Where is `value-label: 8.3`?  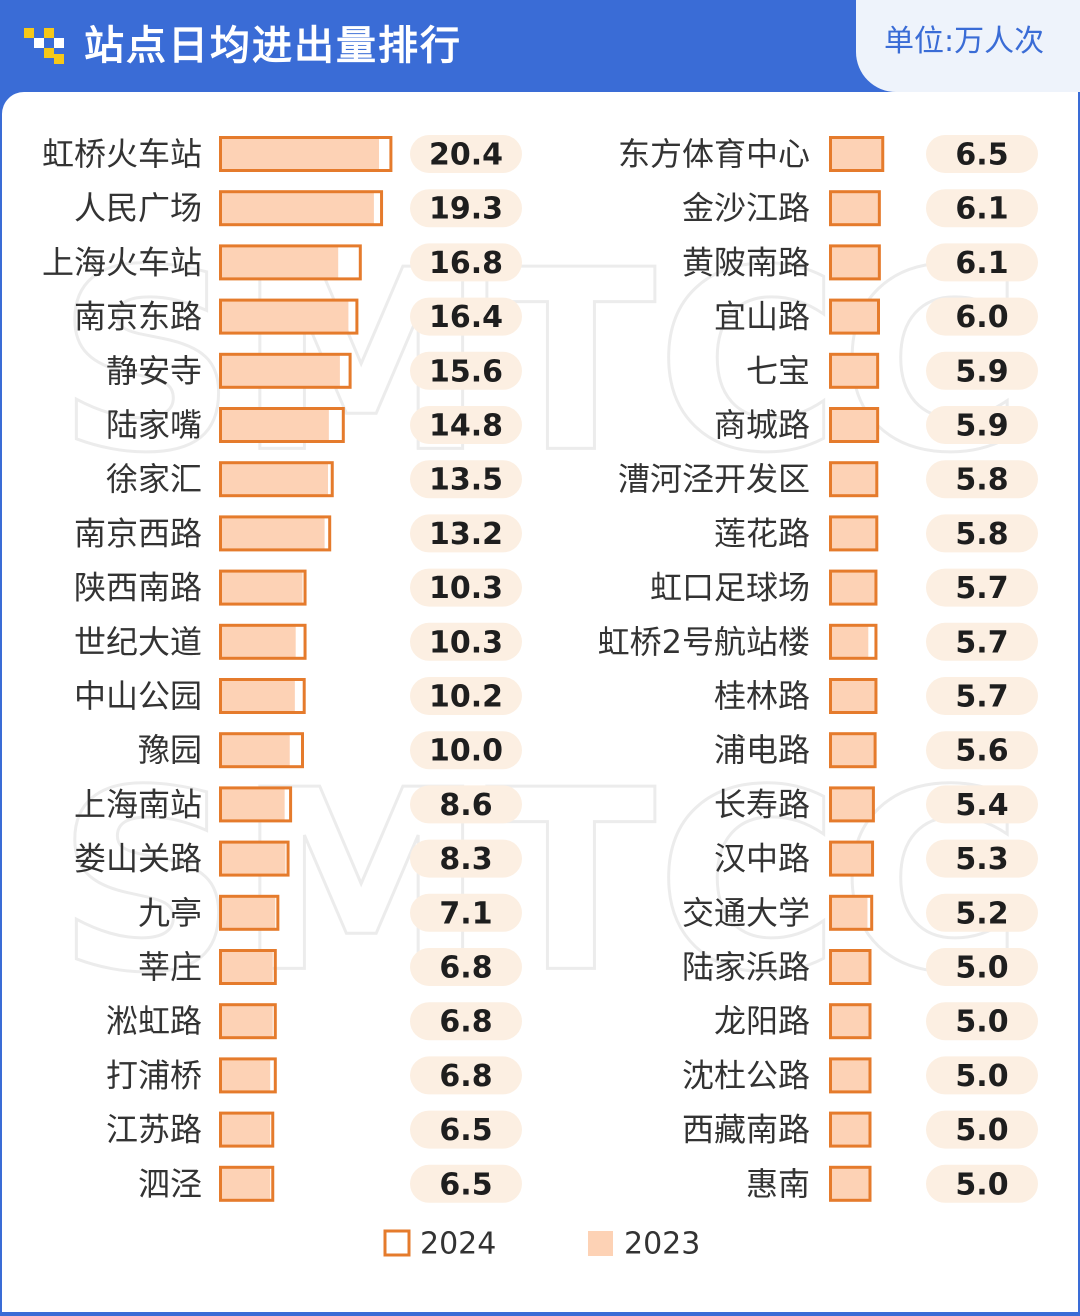 value-label: 8.3 is located at coordinates (465, 859).